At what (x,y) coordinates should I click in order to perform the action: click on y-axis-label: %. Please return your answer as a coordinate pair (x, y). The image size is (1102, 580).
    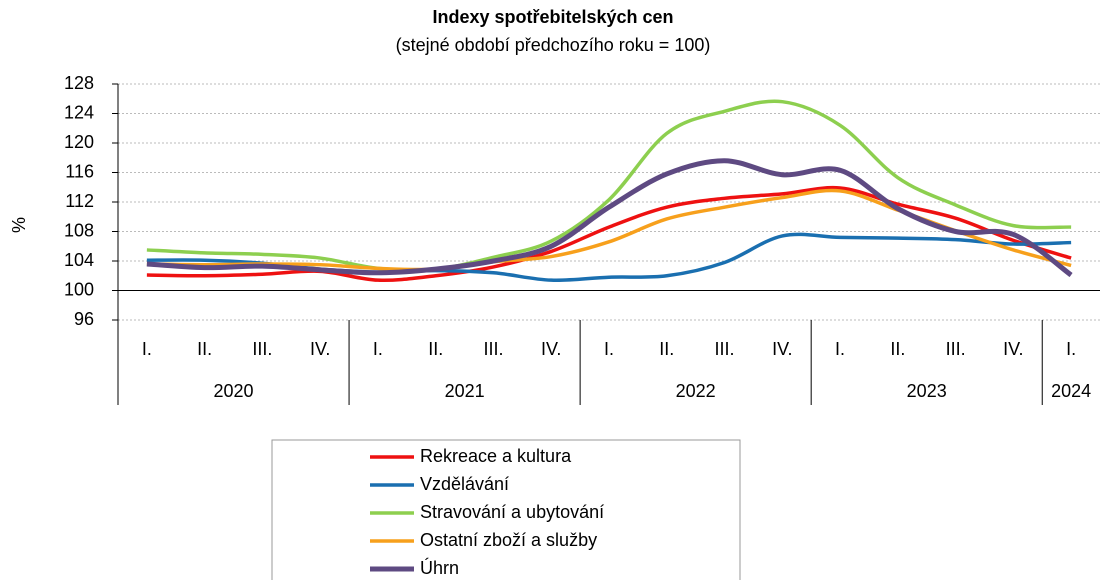
    Looking at the image, I should click on (19, 225).